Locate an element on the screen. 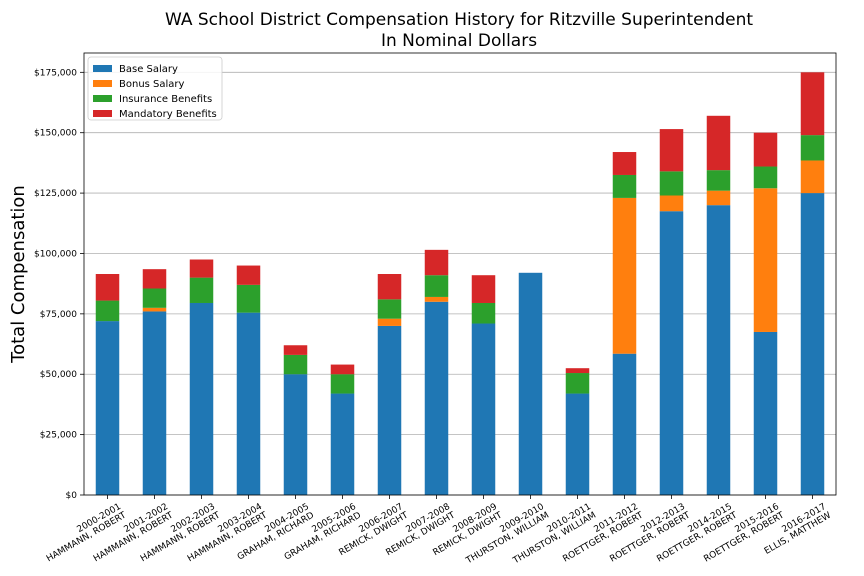  bar-mandatory-benefits-2004-2005 is located at coordinates (295, 350).